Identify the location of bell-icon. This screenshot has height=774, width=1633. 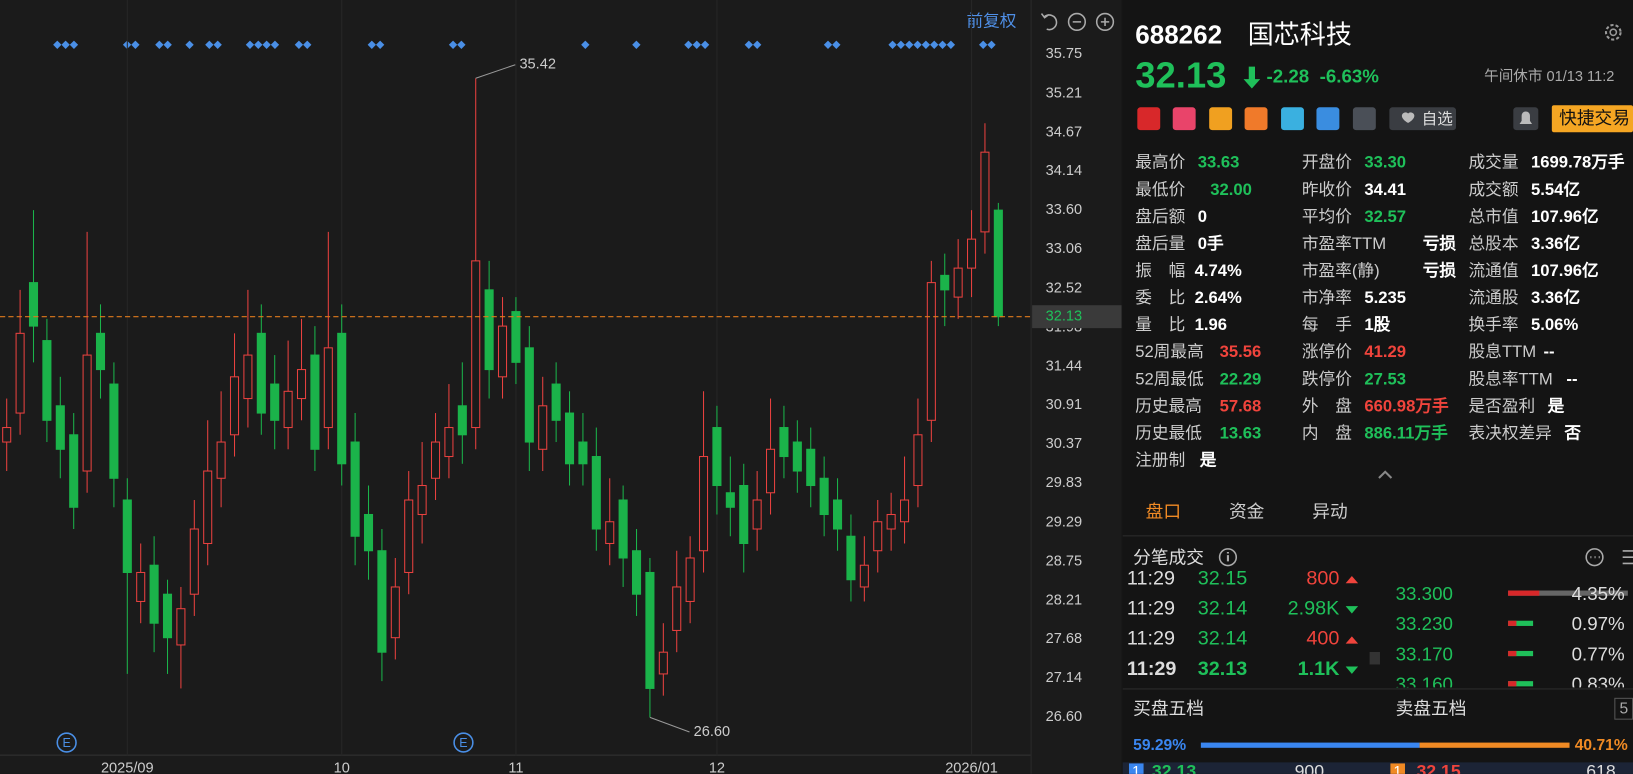
(1526, 117).